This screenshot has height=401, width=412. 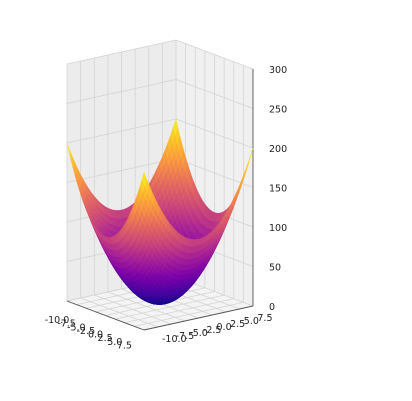 I want to click on z-tick-label: 250, so click(x=278, y=110).